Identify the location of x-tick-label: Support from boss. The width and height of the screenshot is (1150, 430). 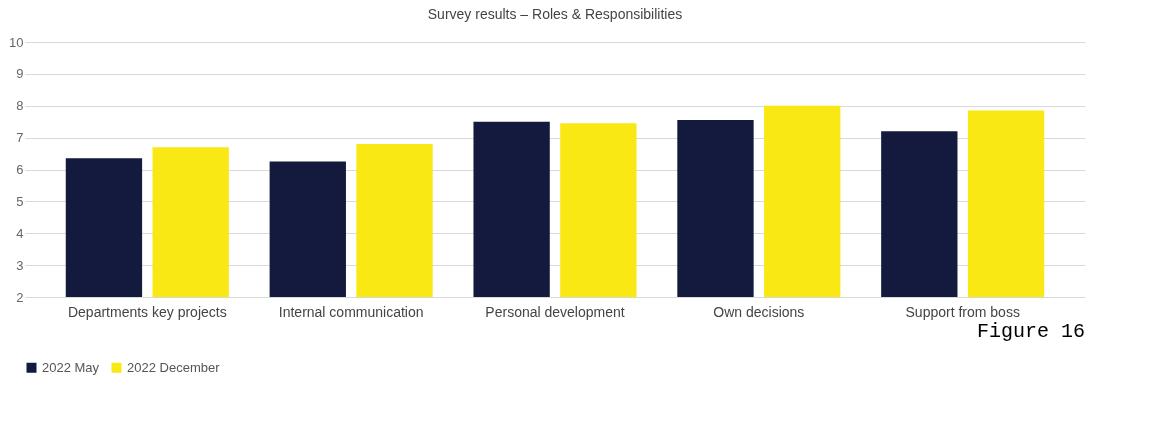
(962, 311).